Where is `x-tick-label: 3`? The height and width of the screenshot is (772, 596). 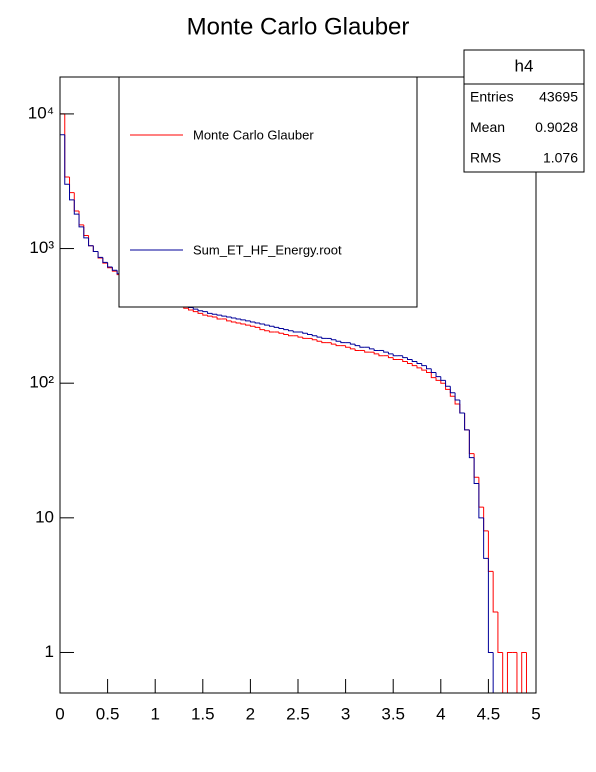
x-tick-label: 3 is located at coordinates (345, 713).